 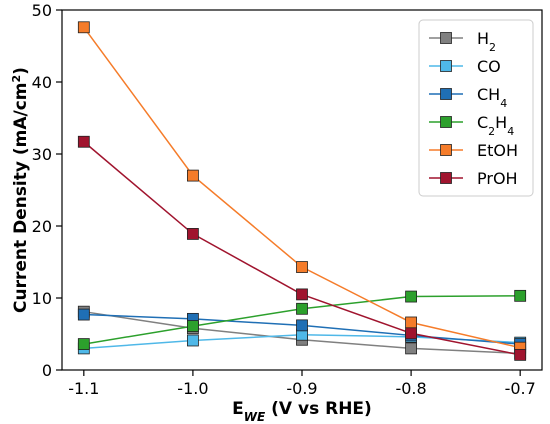 I want to click on x-axis-title-end: (V vs RHE), so click(x=318, y=409).